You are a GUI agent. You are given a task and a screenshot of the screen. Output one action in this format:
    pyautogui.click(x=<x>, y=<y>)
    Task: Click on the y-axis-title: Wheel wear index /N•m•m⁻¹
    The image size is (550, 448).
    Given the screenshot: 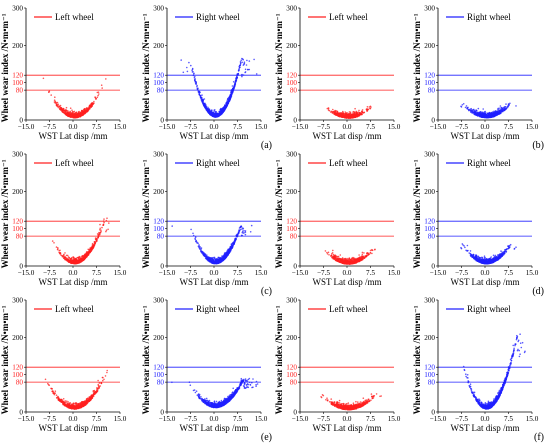 What is the action you would take?
    pyautogui.click(x=146, y=213)
    